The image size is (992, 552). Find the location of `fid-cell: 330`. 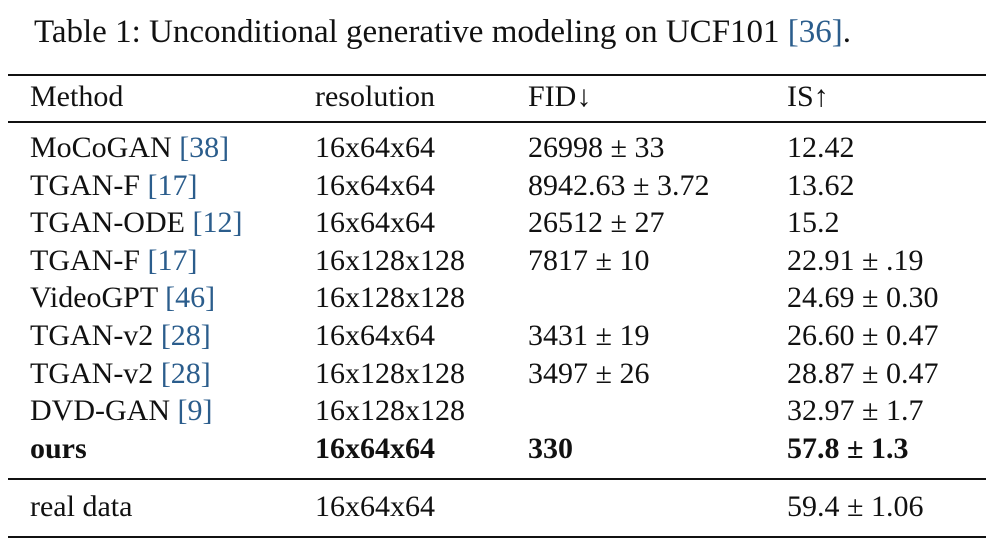

fid-cell: 330 is located at coordinates (550, 448).